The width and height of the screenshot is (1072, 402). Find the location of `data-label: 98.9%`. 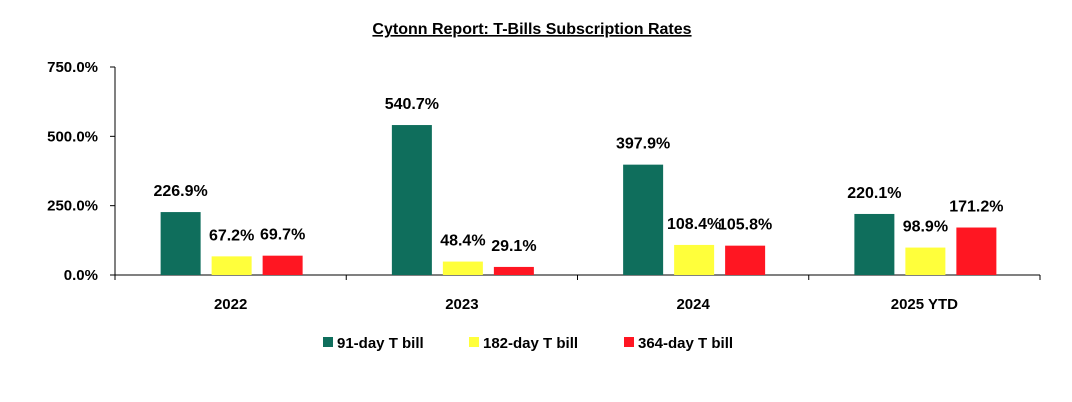

data-label: 98.9% is located at coordinates (925, 227).